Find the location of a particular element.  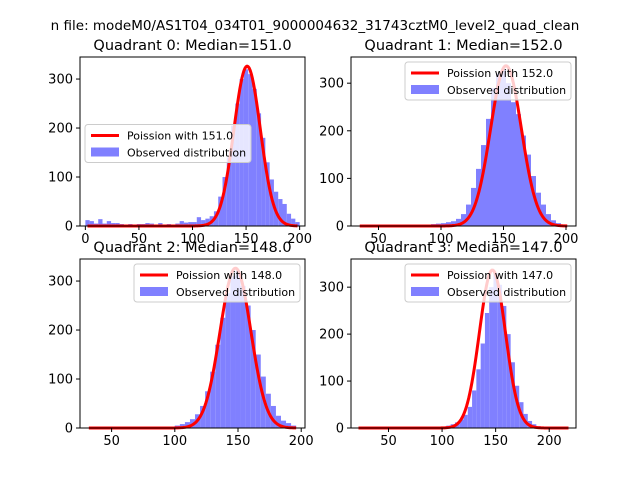

quadrant-3-xtick-label: 150 is located at coordinates (495, 441).